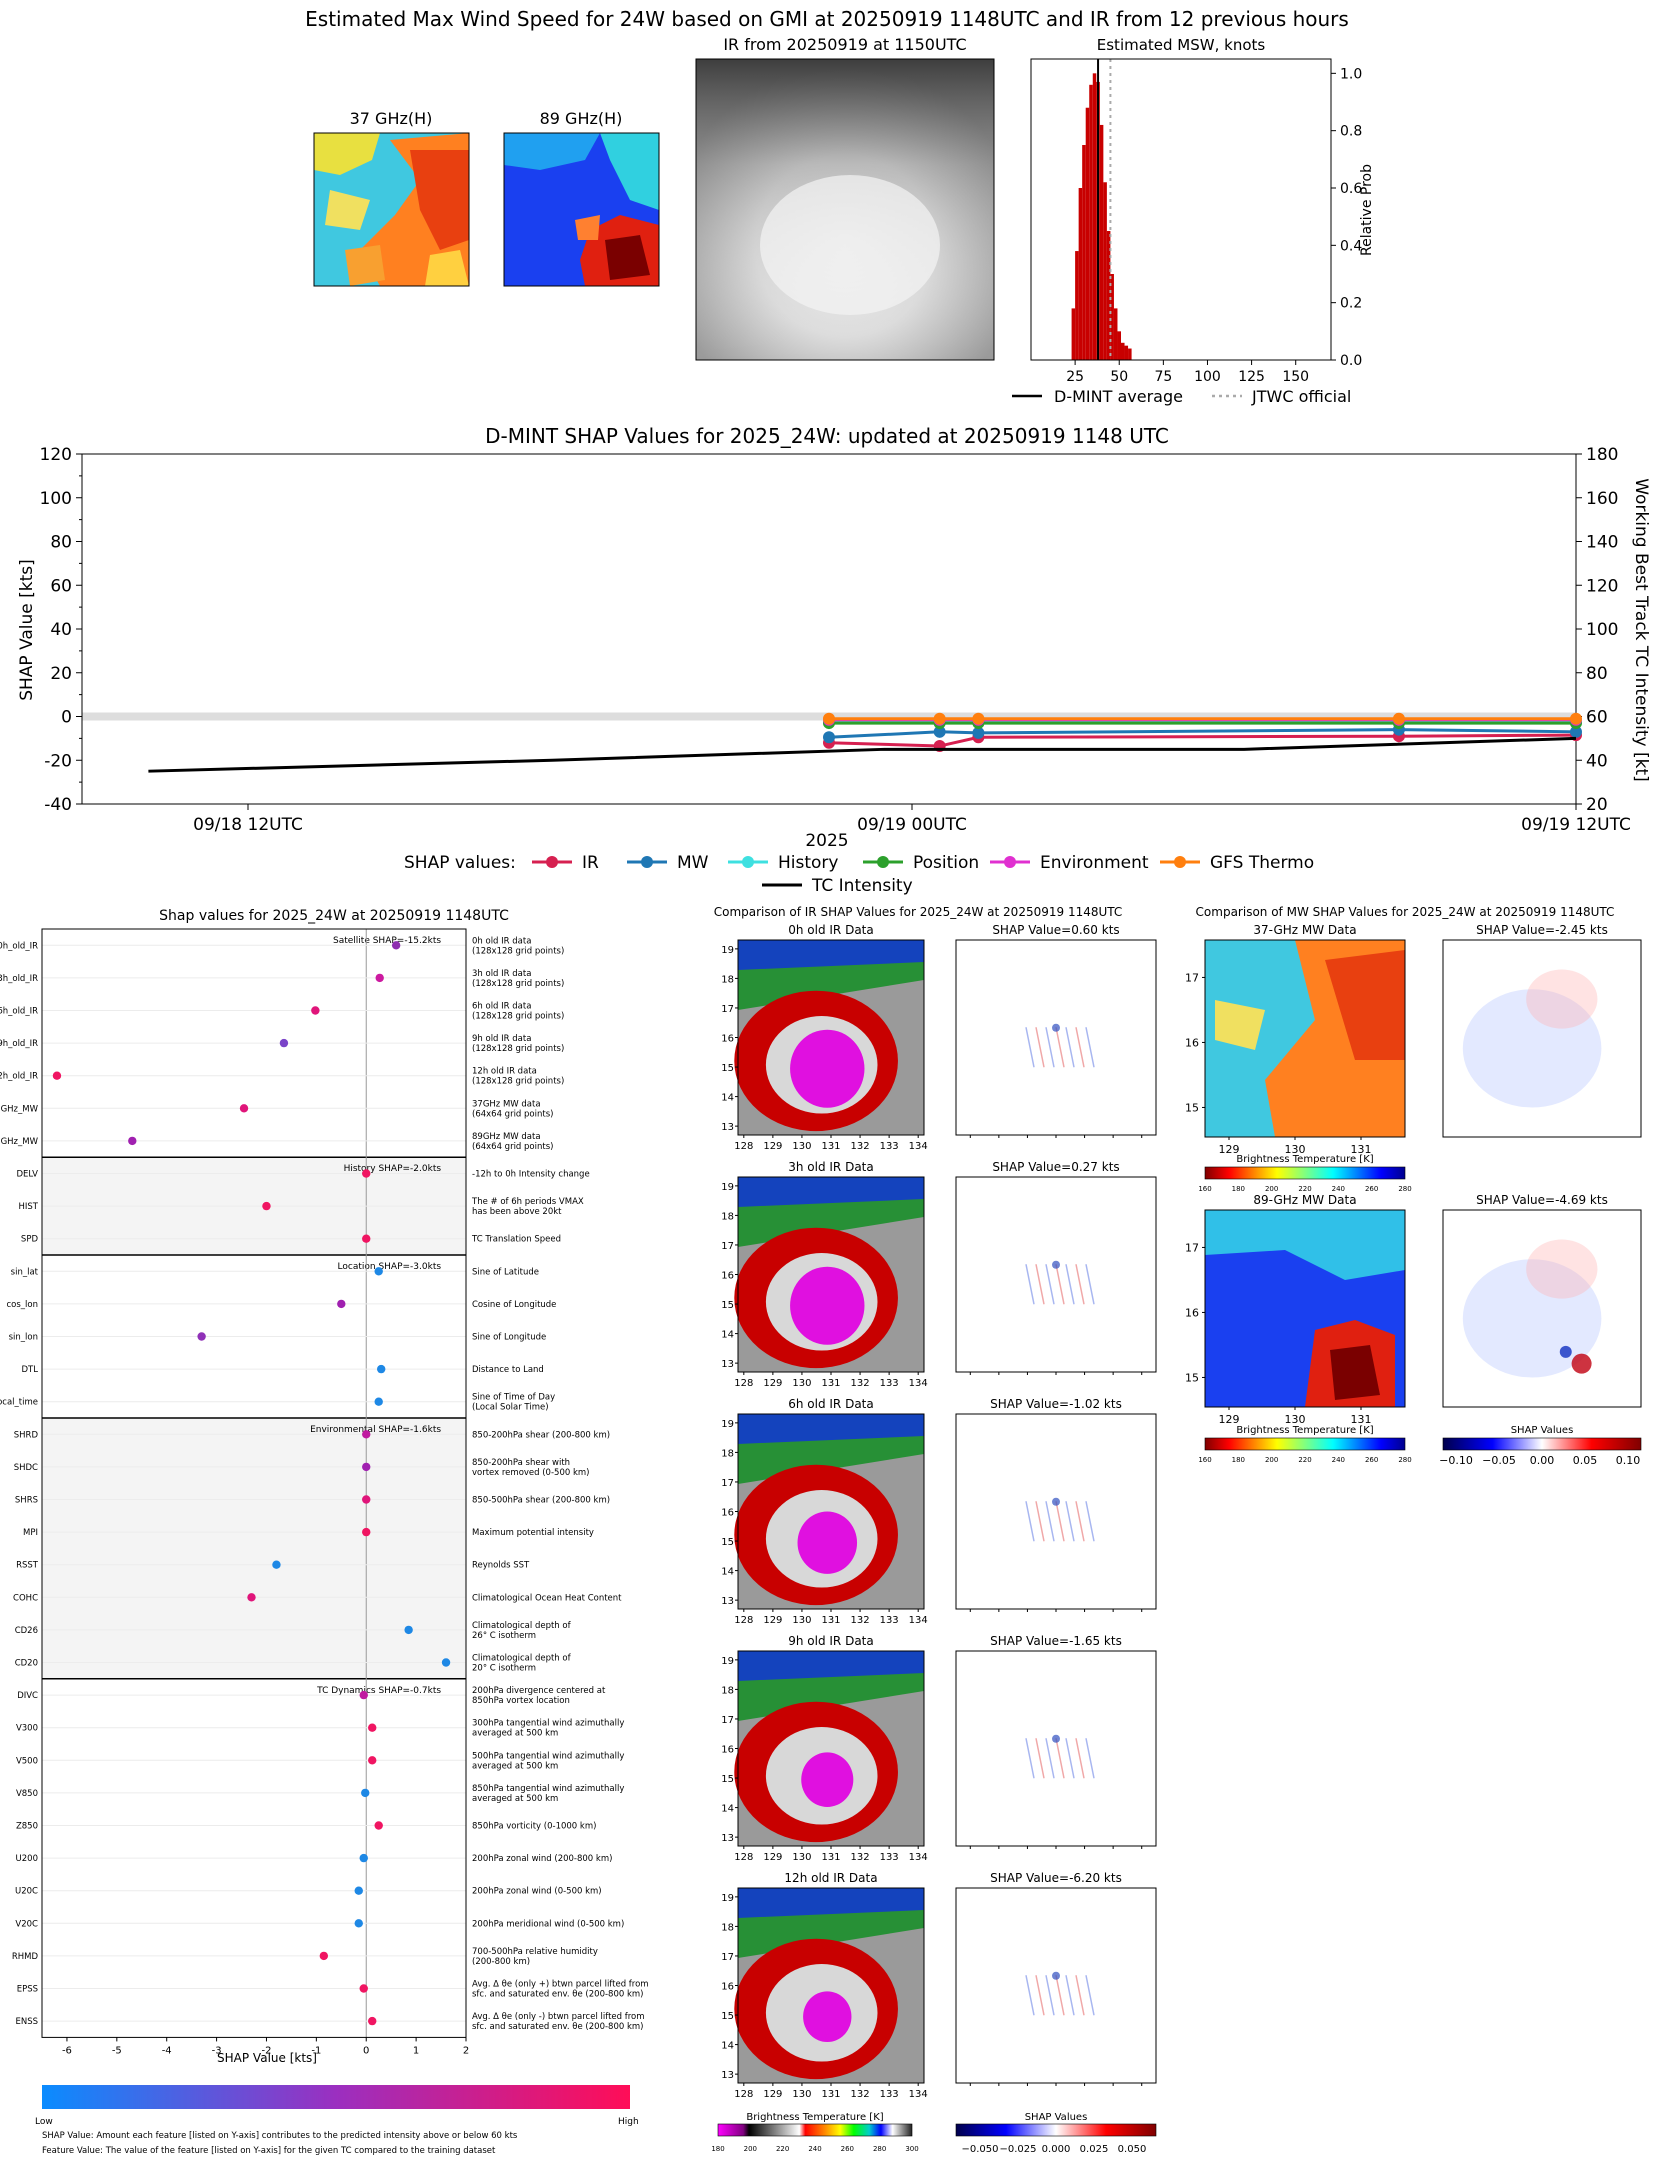 The height and width of the screenshot is (2158, 1655). What do you see at coordinates (1602, 630) in the screenshot?
I see `ts-ytick-right-label: 100` at bounding box center [1602, 630].